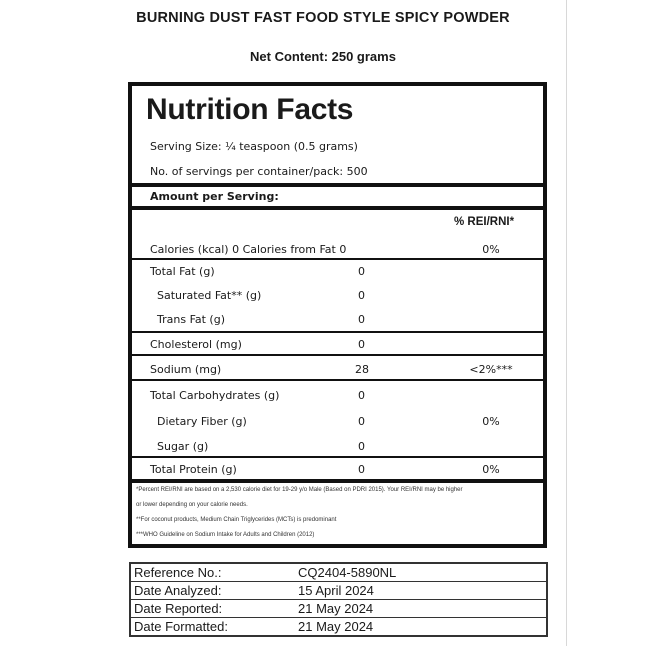 This screenshot has width=646, height=646. I want to click on date-analyzed-row: Date Analyzed: 15 April 2024, so click(338, 591).